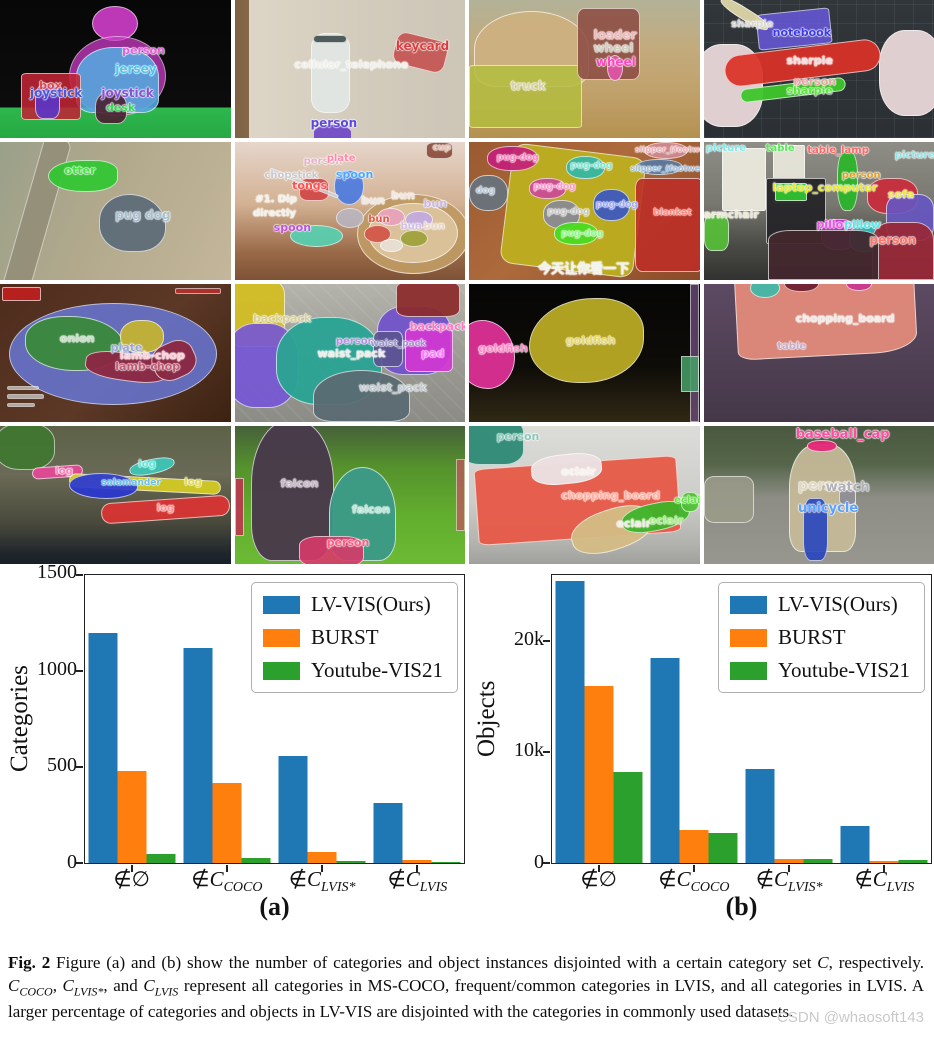 This screenshot has width=934, height=1040. I want to click on y-tick-label: 20k, so click(529, 638).